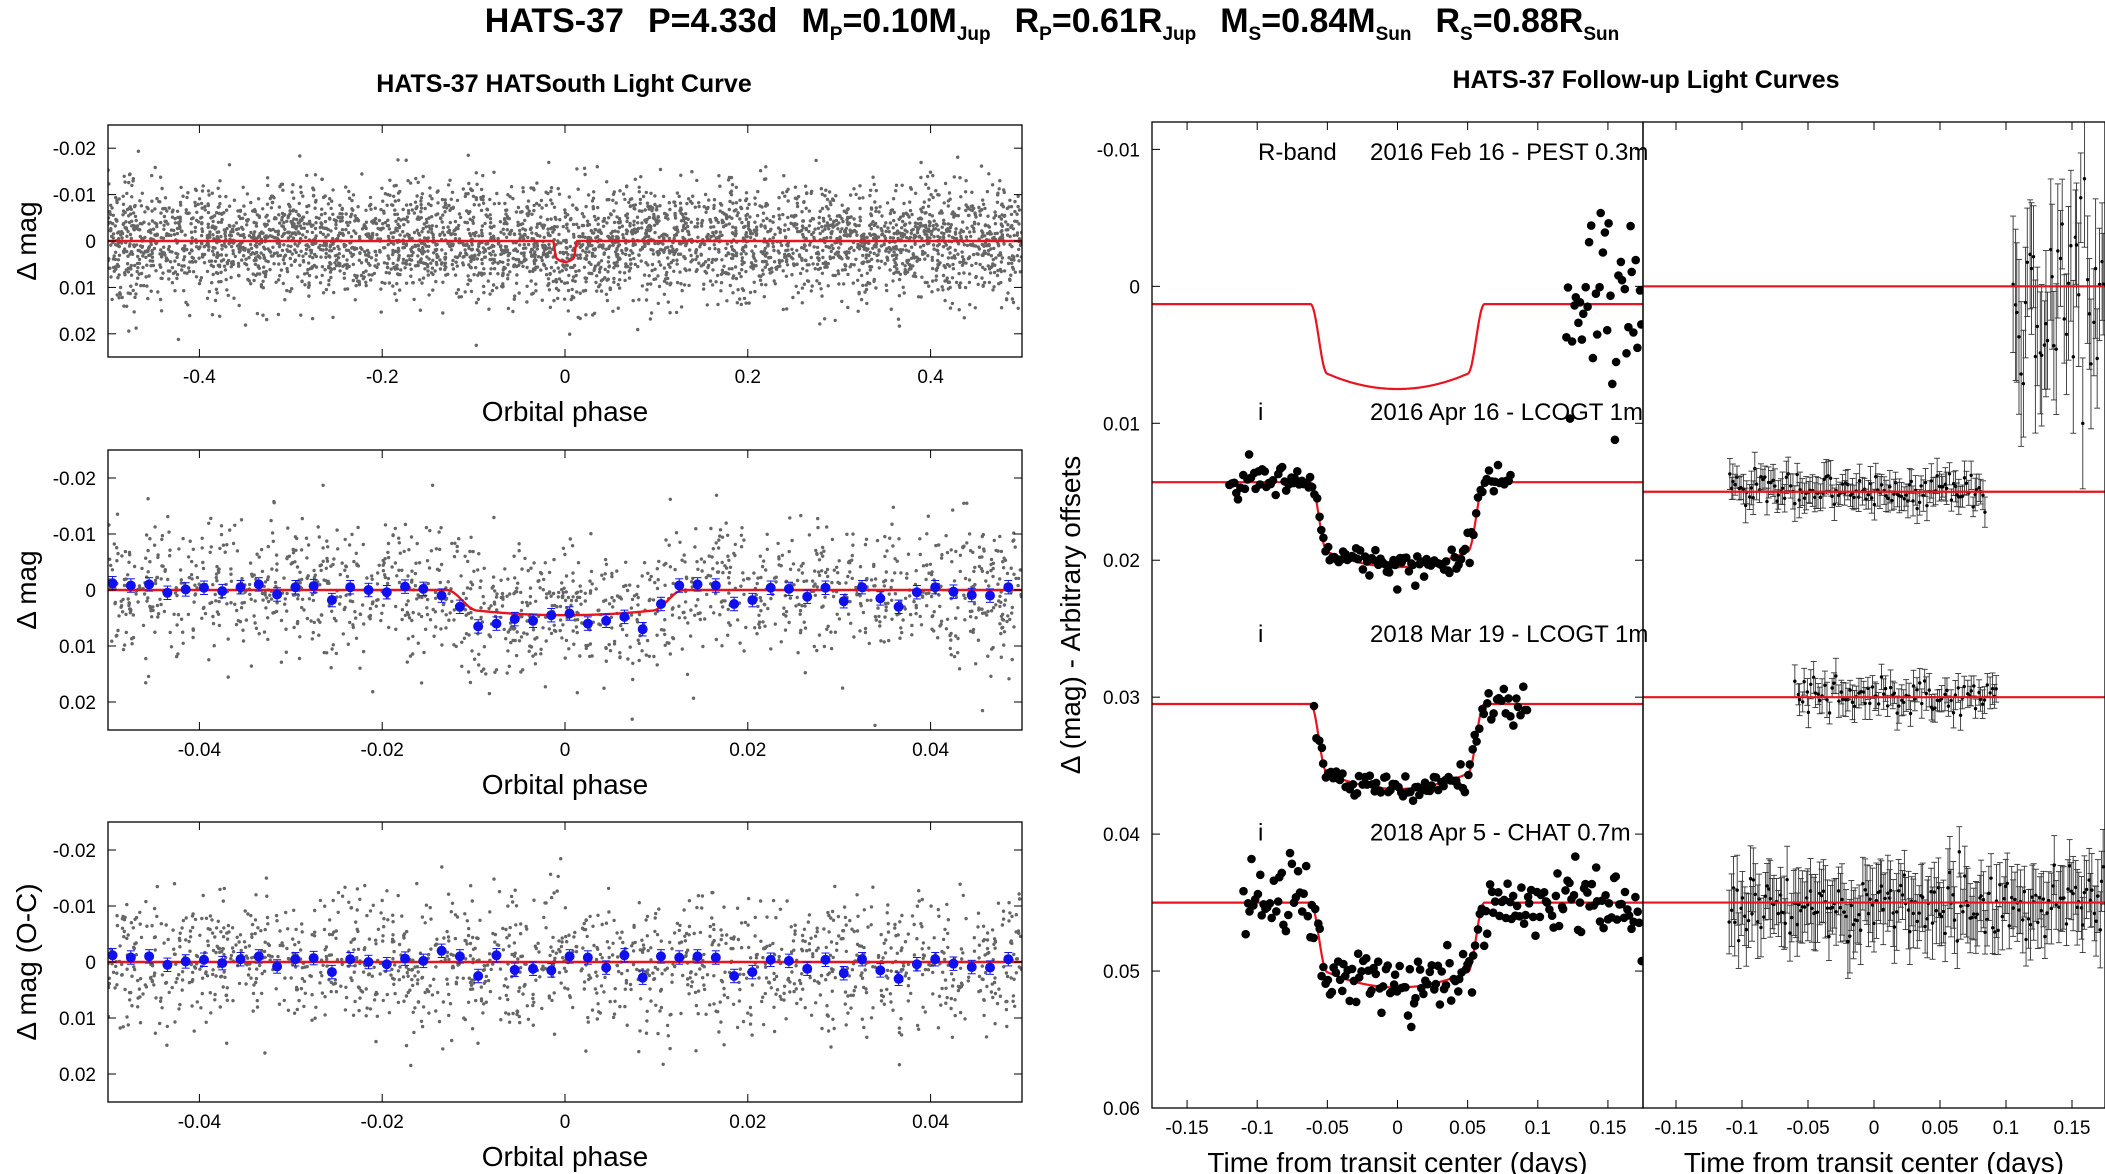 This screenshot has width=2105, height=1174. Describe the element at coordinates (565, 411) in the screenshot. I see `x-axis-label: Orbital phase` at that location.